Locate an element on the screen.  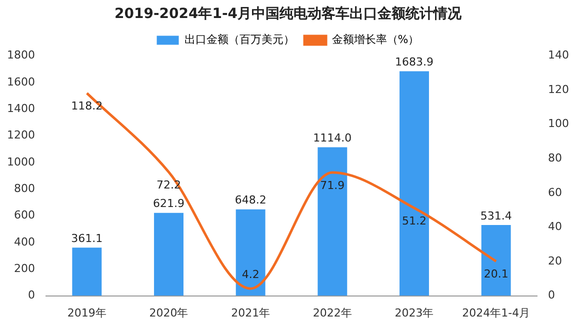
x-tick-label: 2024年1-4月 is located at coordinates (496, 313).